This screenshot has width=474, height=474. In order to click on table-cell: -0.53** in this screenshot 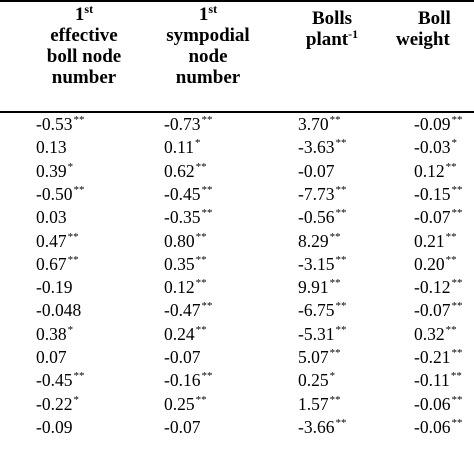, I will do `click(60, 124)`.